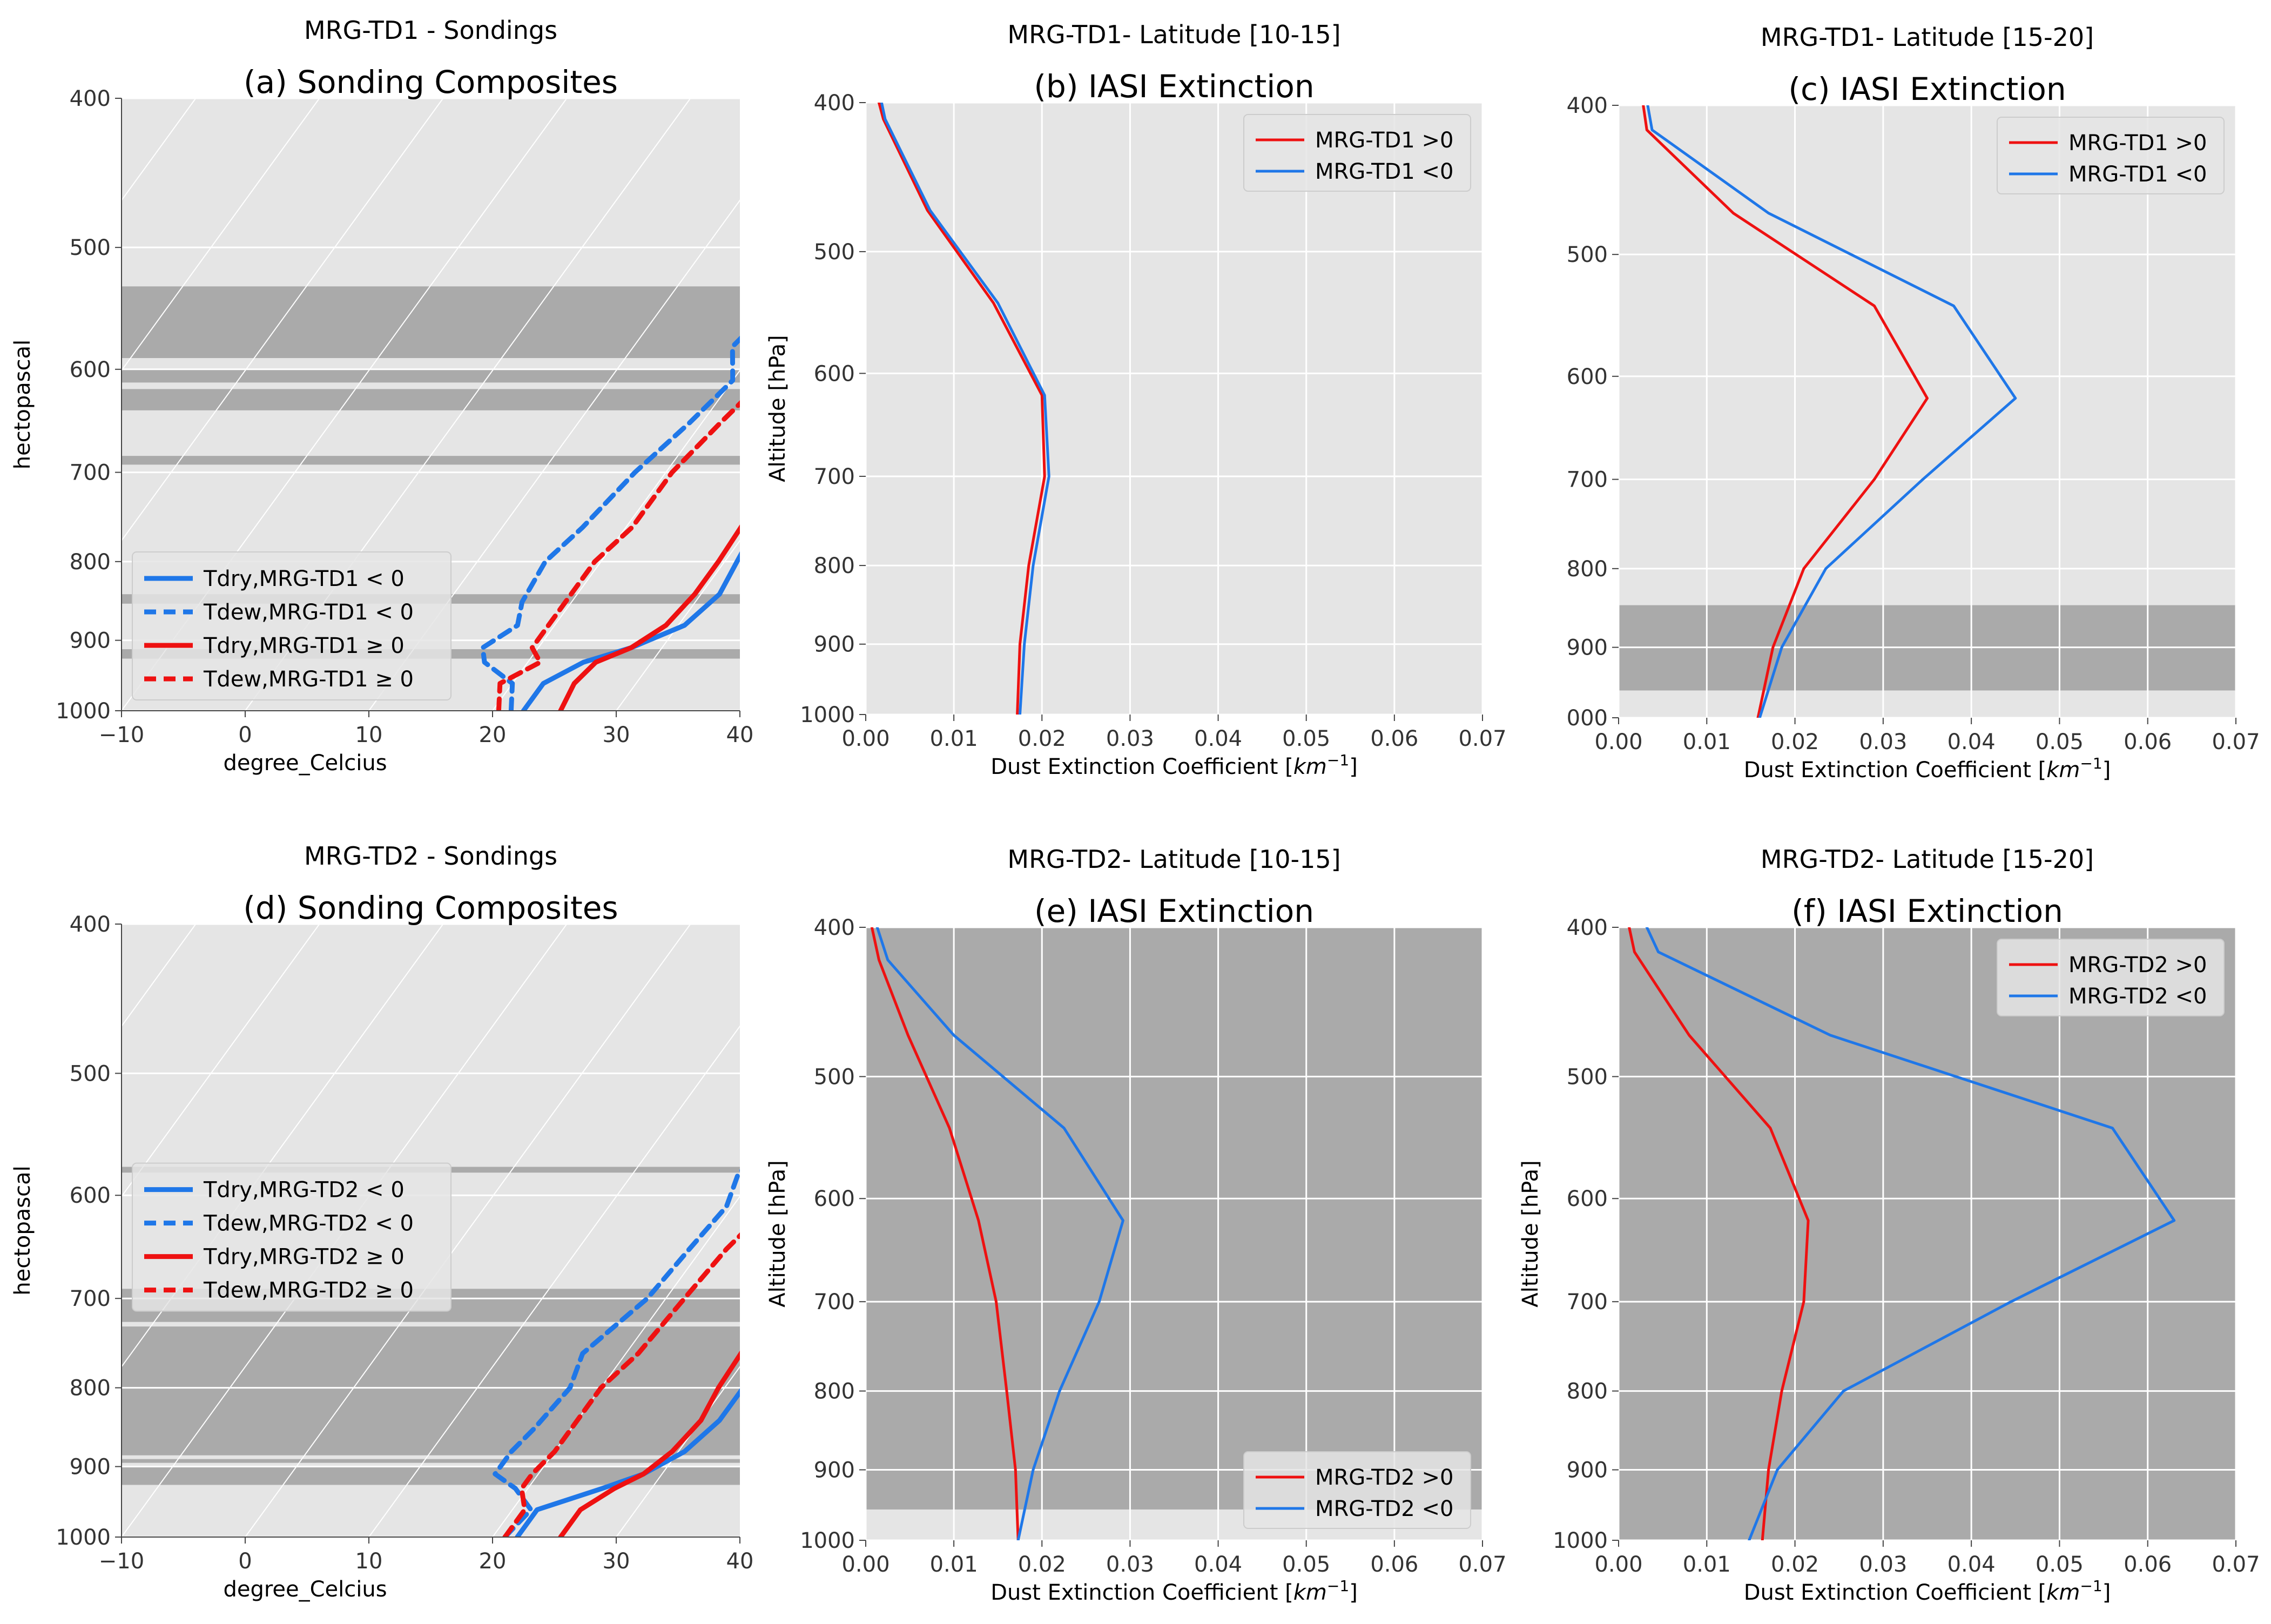 The height and width of the screenshot is (1624, 2271). Describe the element at coordinates (1795, 1564) in the screenshot. I see `x-tick-label: 0.02` at that location.